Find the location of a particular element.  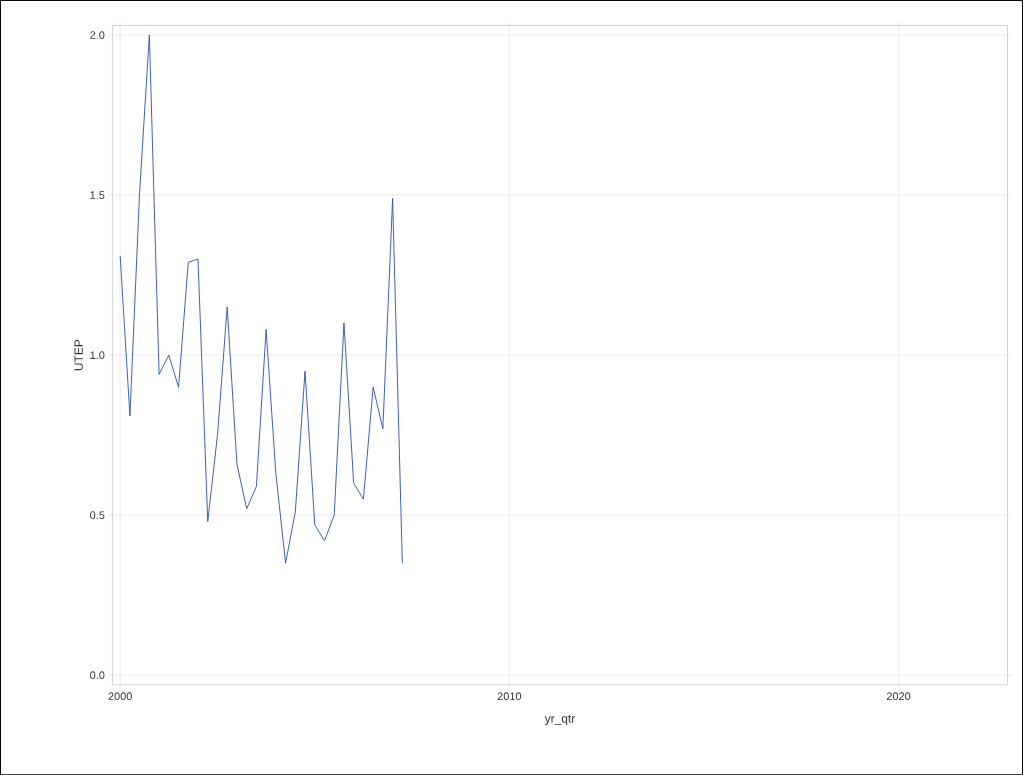

x-axis-title: yr_qtr is located at coordinates (560, 720).